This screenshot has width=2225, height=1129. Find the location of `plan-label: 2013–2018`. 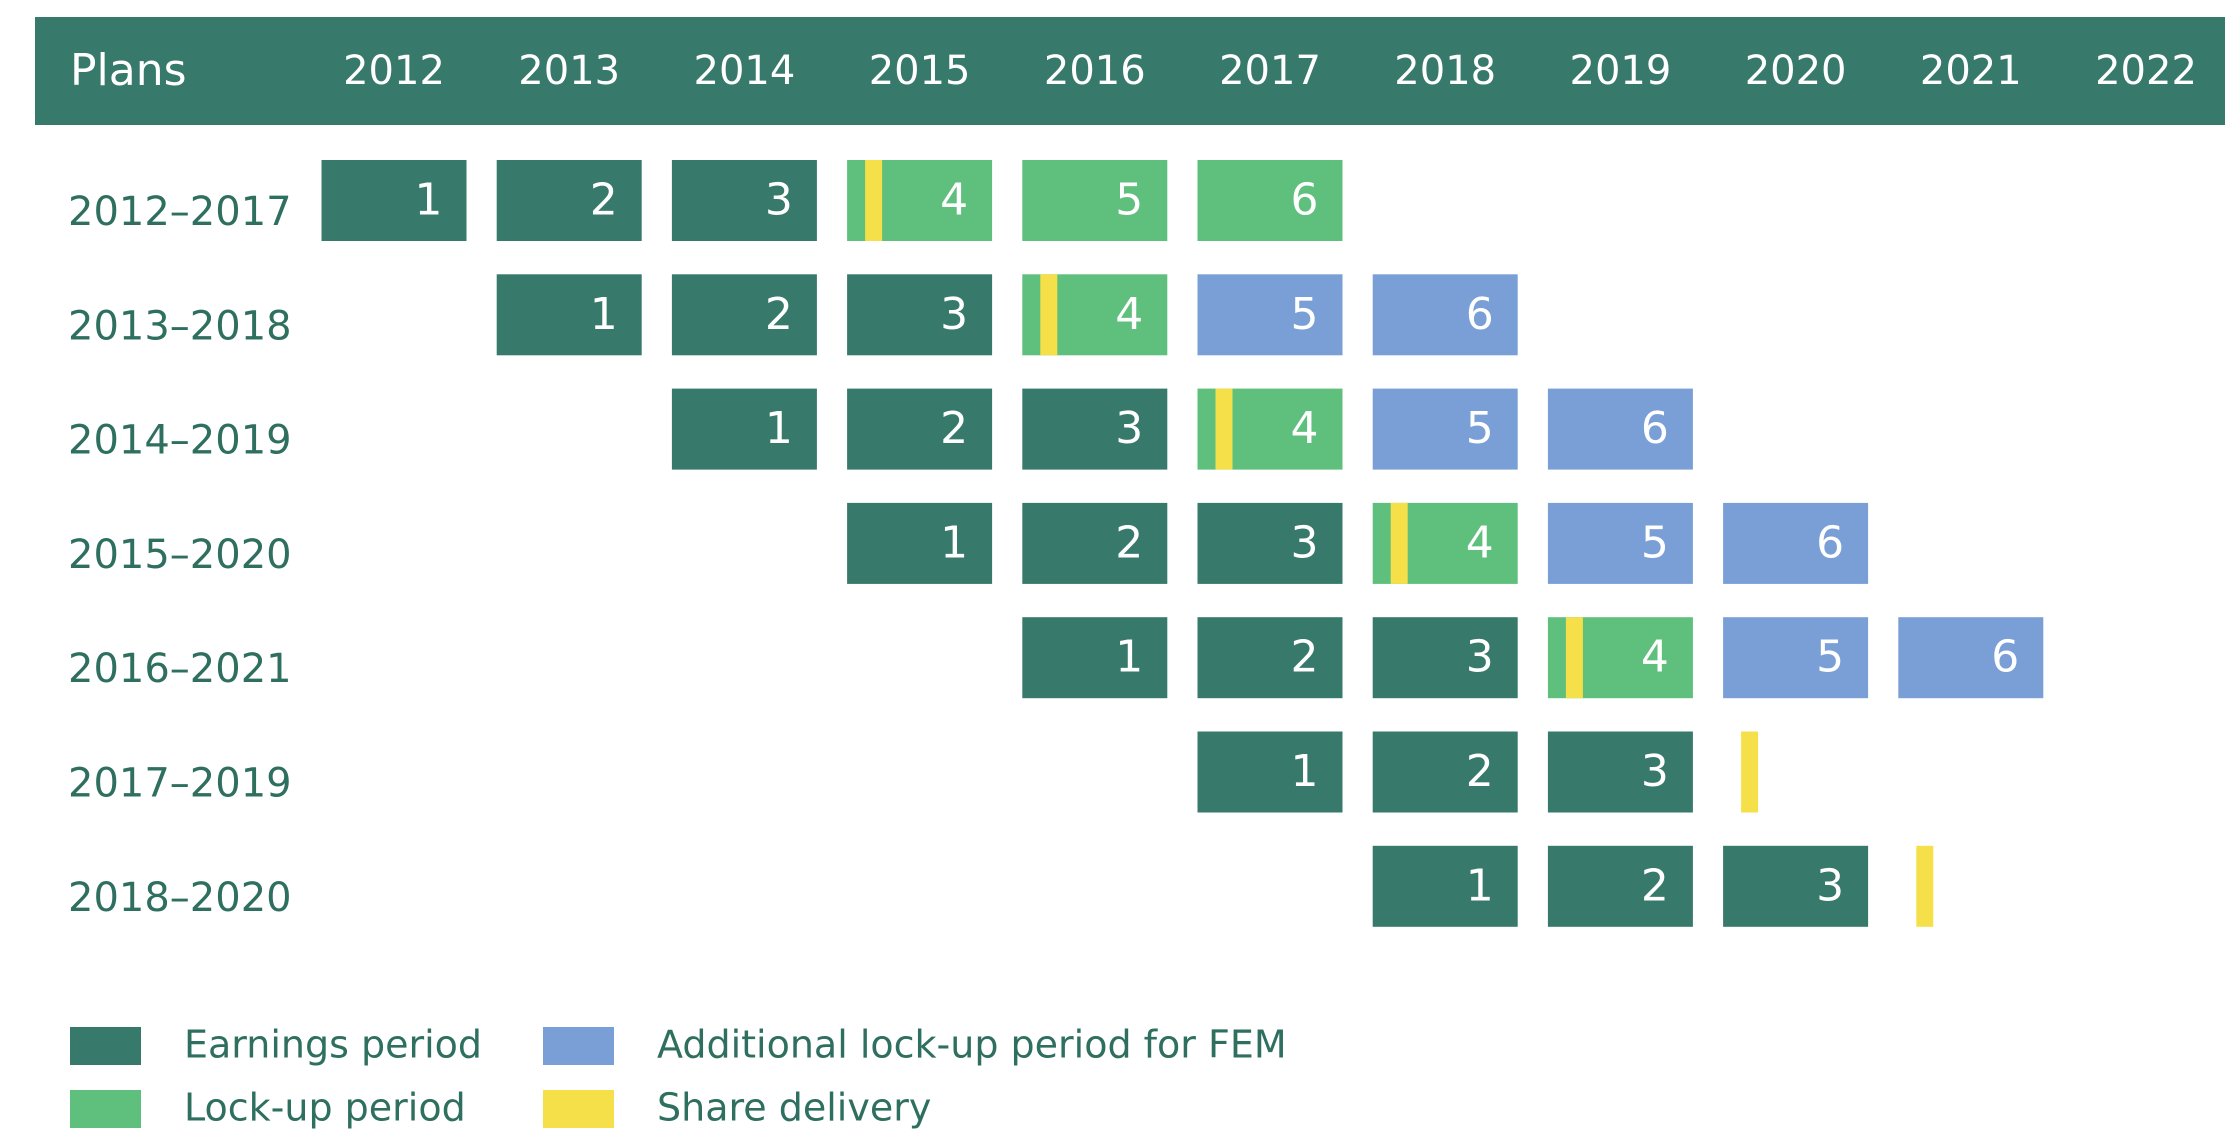

plan-label: 2013–2018 is located at coordinates (180, 326).